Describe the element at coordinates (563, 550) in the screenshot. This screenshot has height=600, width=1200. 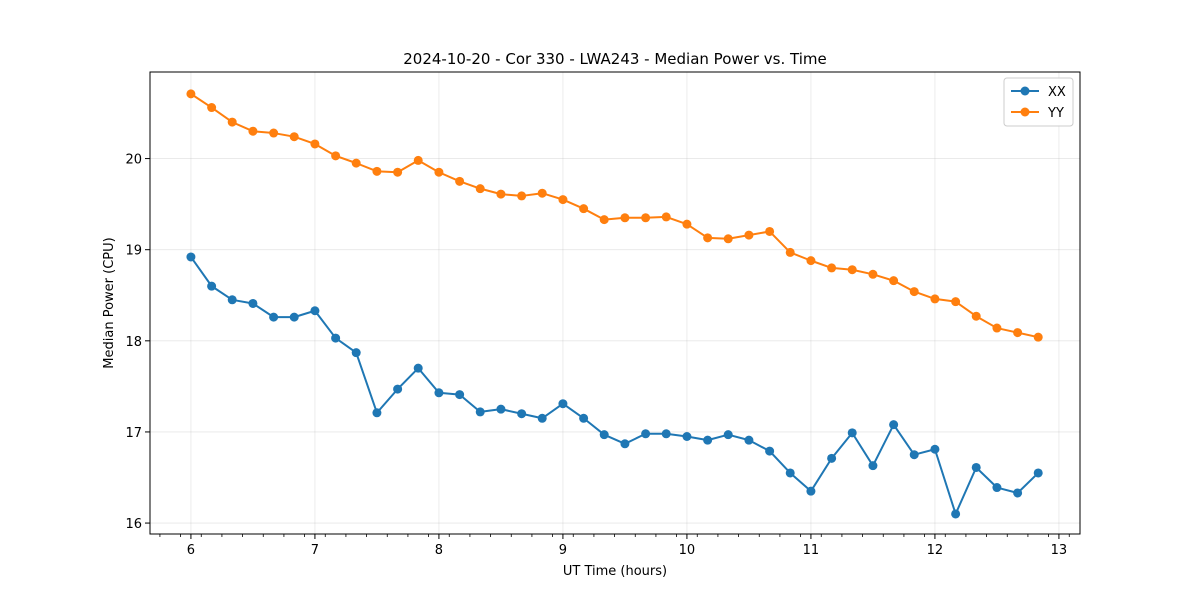
I see `x-tick-label: 9` at that location.